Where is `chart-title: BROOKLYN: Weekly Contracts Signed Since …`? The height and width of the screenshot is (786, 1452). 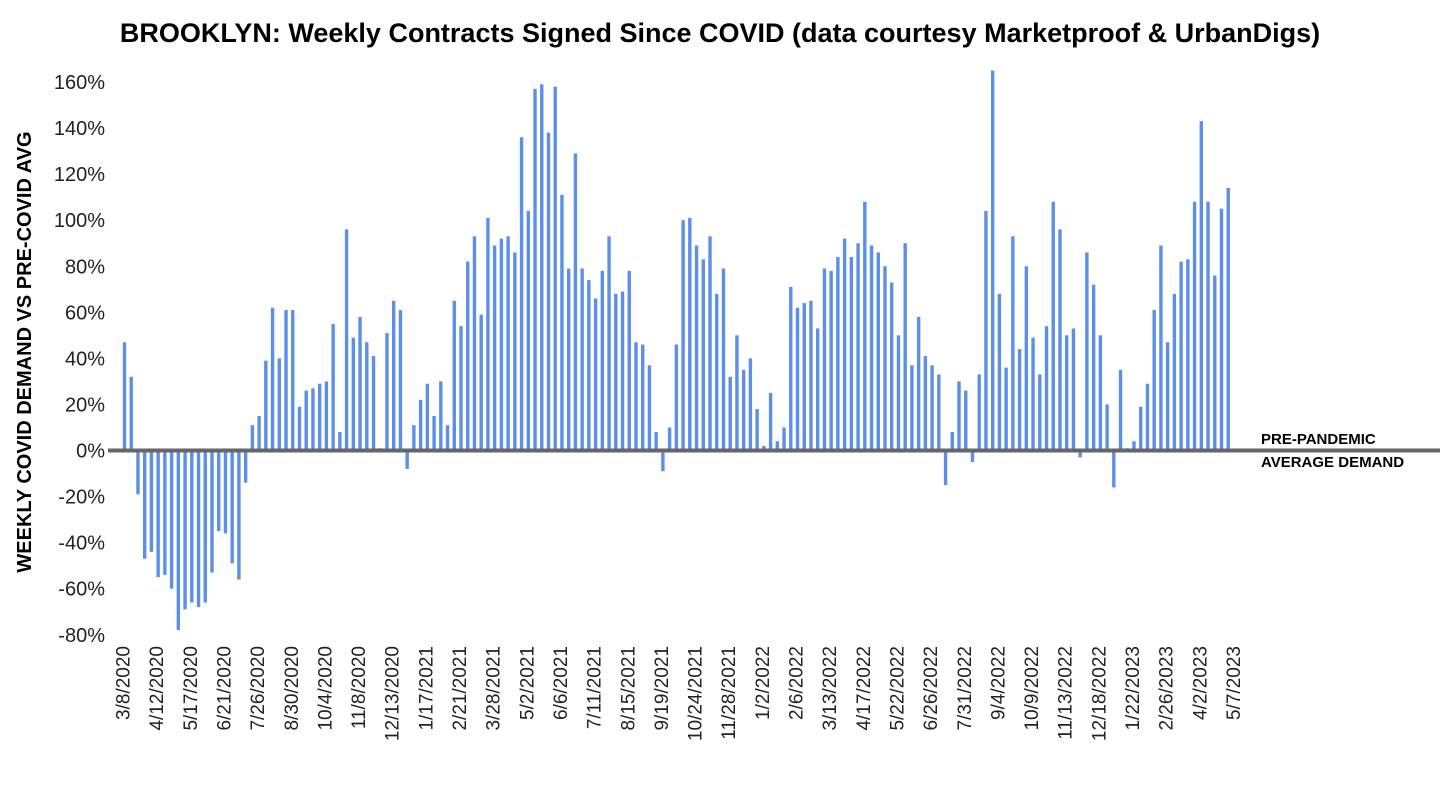 chart-title: BROOKLYN: Weekly Contracts Signed Since … is located at coordinates (720, 33).